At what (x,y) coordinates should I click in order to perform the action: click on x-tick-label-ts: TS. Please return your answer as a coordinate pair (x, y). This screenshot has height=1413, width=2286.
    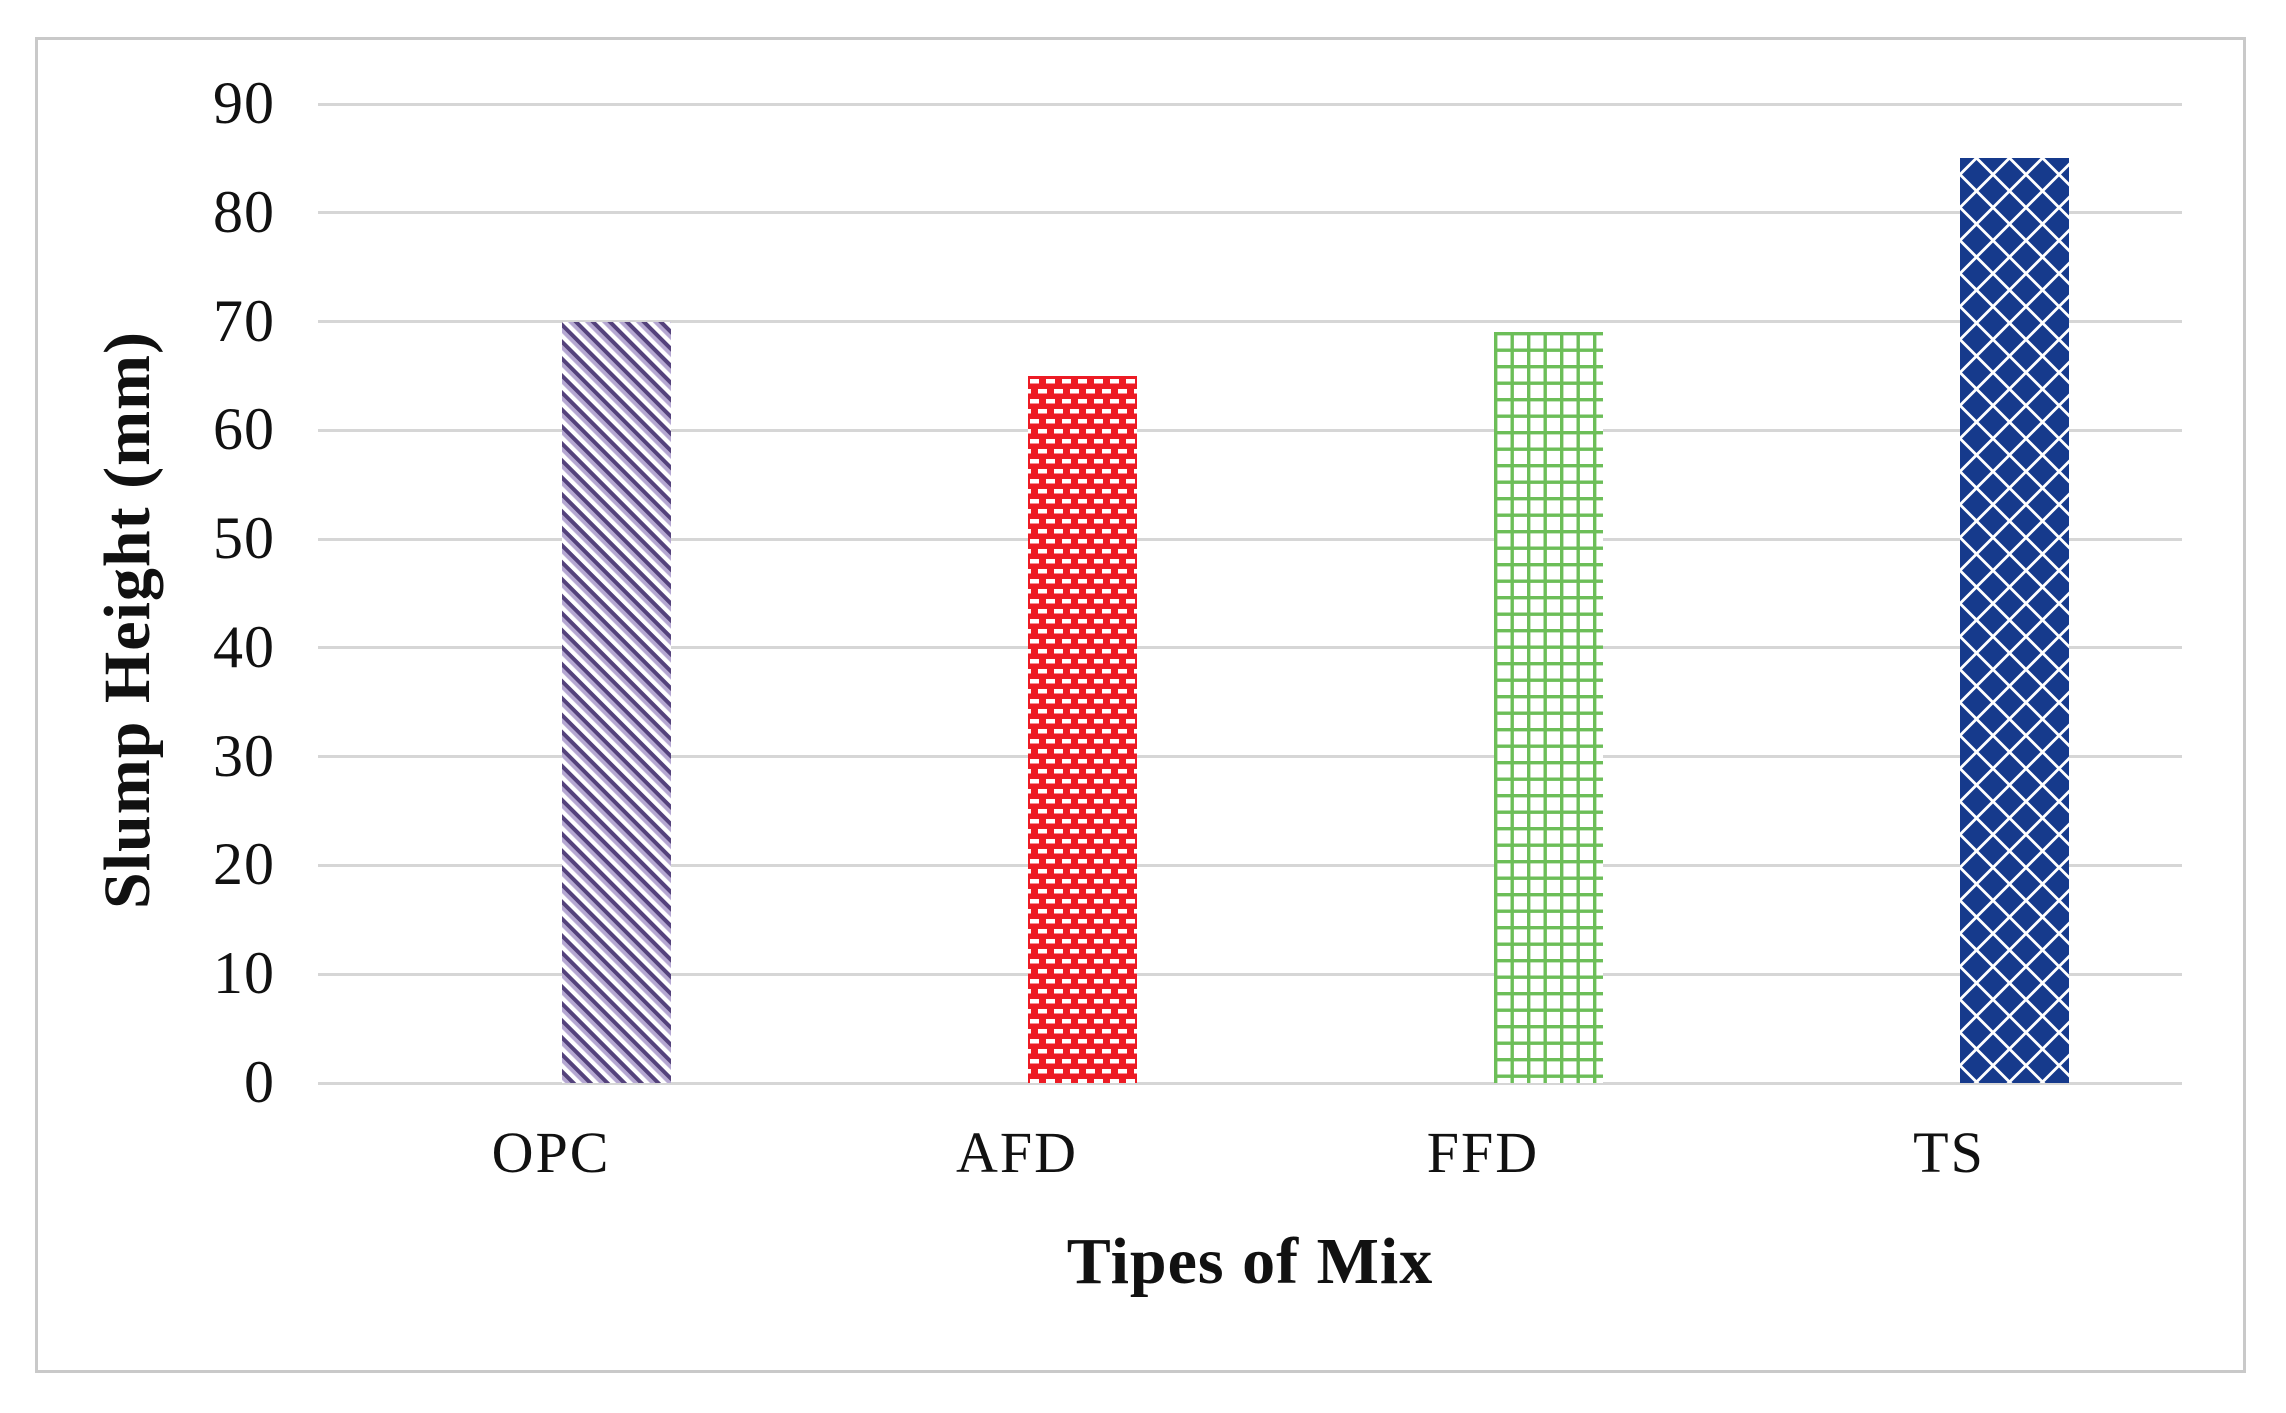
    Looking at the image, I should click on (1949, 1152).